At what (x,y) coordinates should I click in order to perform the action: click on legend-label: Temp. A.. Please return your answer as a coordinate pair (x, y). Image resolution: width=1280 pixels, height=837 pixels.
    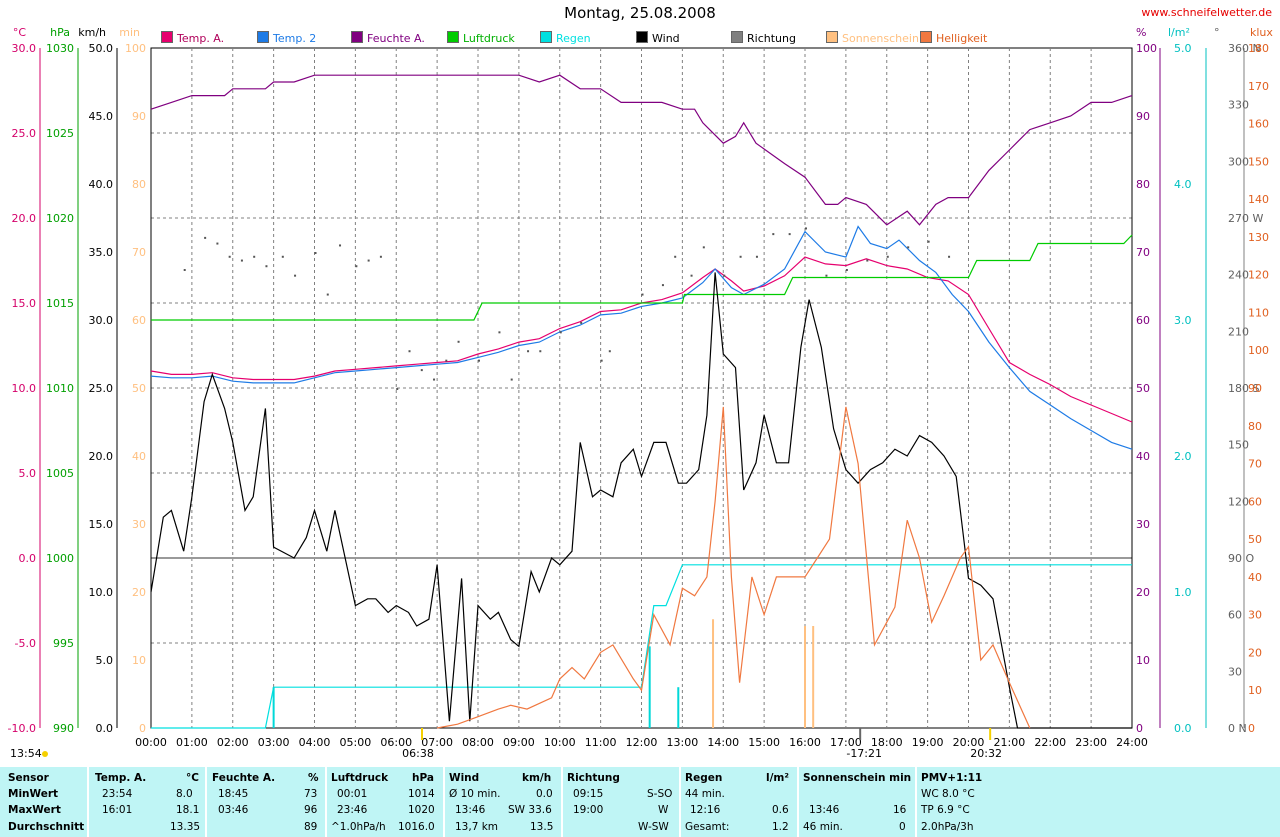
    Looking at the image, I should click on (201, 38).